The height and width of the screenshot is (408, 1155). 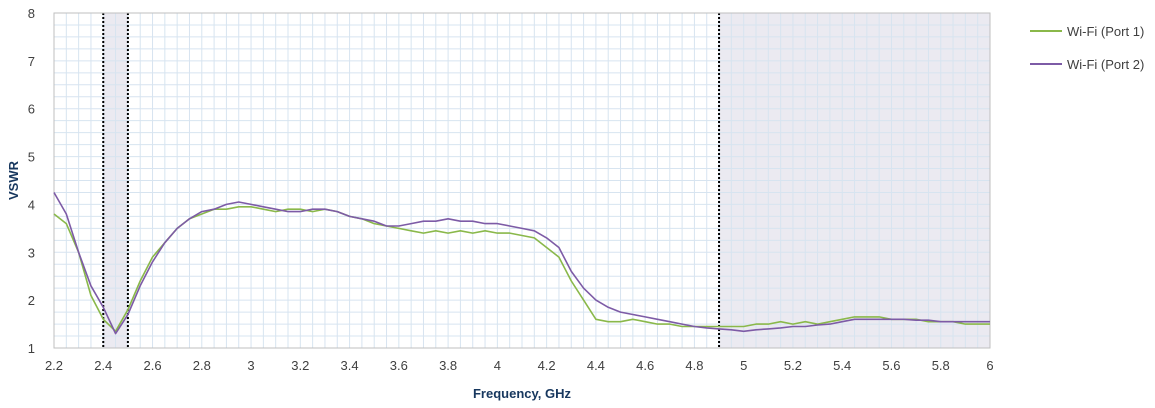 I want to click on legend: Wi-Fi (Port 1) Wi-Fi (Port 2), so click(x=1087, y=48).